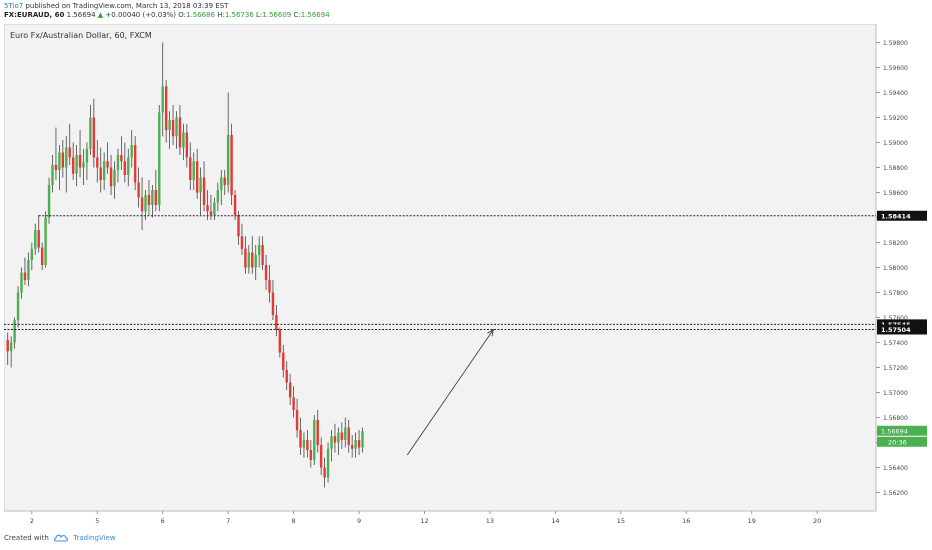 The width and height of the screenshot is (932, 550). What do you see at coordinates (895, 493) in the screenshot?
I see `y-tick-label: 1.56200` at bounding box center [895, 493].